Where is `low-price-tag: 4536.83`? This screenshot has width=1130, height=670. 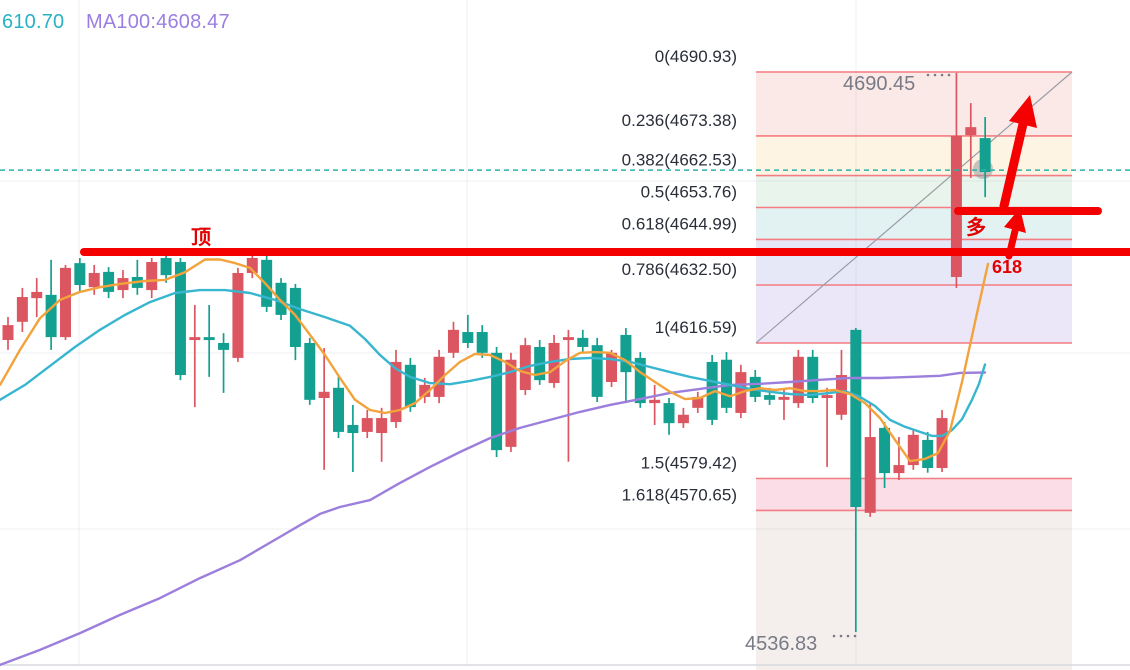
low-price-tag: 4536.83 is located at coordinates (781, 644).